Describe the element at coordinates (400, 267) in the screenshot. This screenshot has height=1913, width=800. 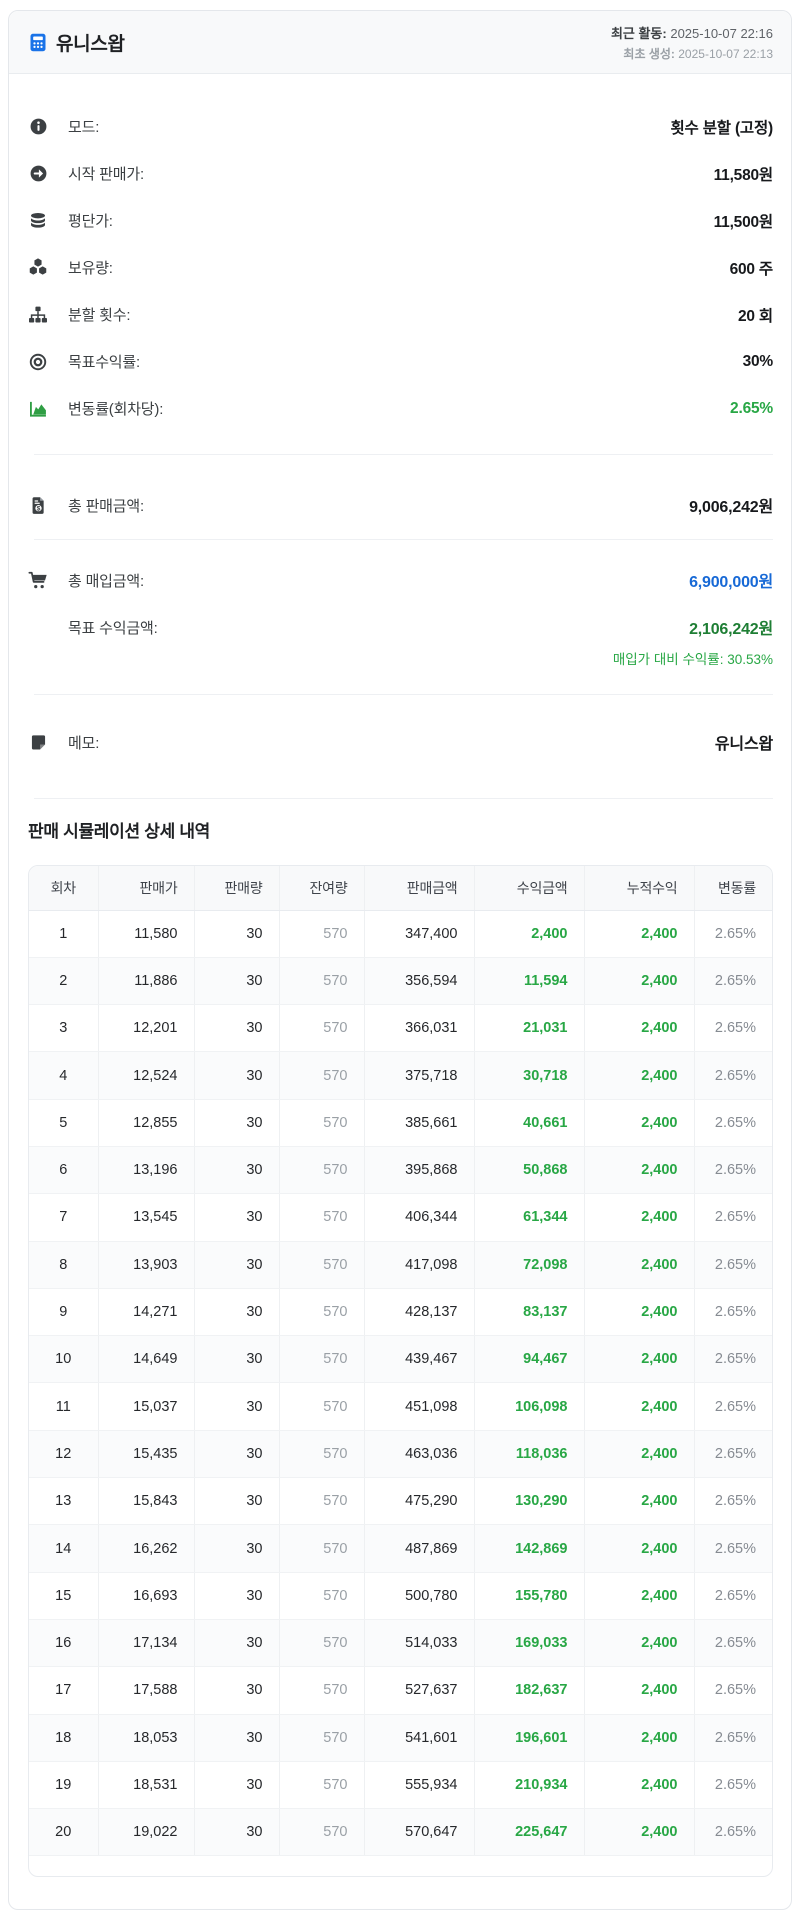
I see `info-row-holdings: 보유량: 600 주` at that location.